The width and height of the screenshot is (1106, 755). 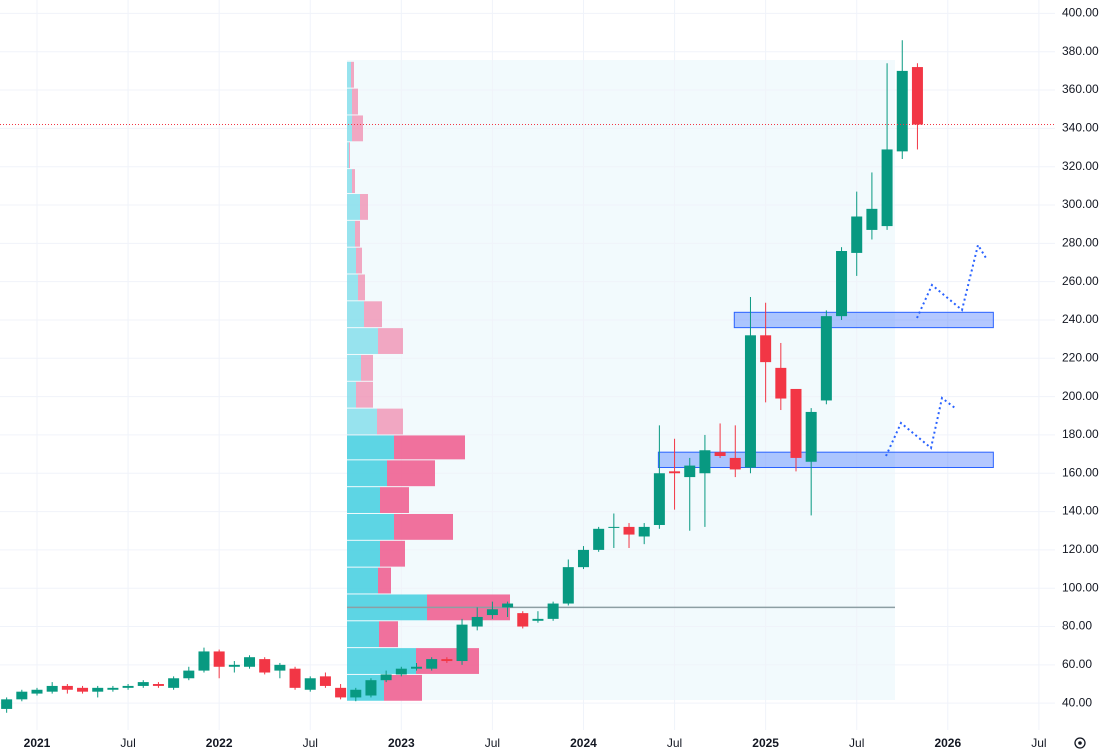 What do you see at coordinates (1080, 549) in the screenshot?
I see `y-tick-label: 120.00` at bounding box center [1080, 549].